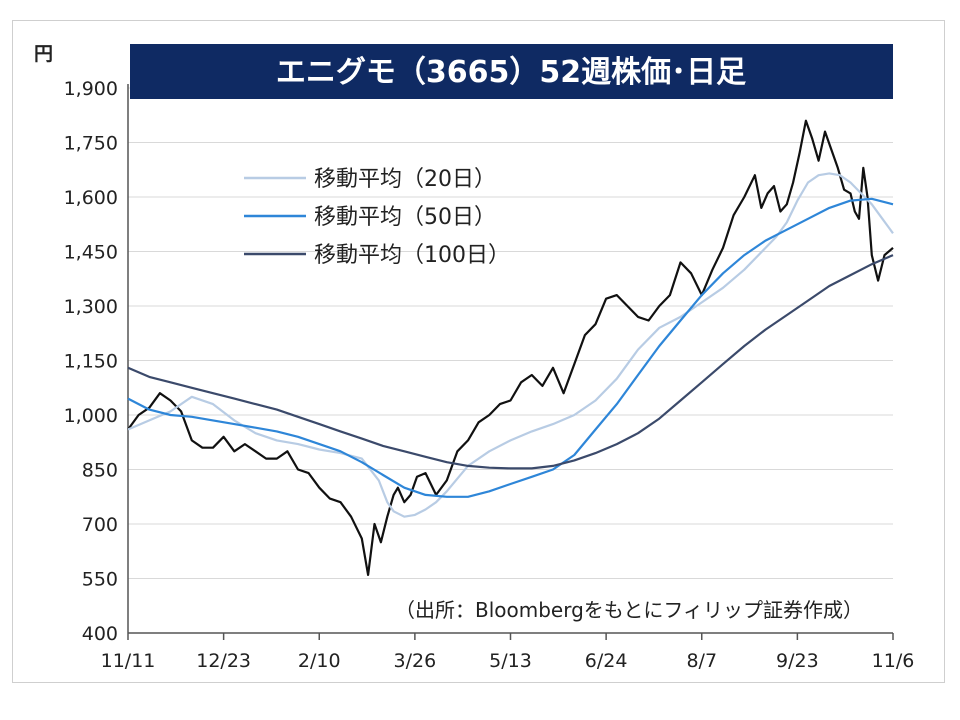 The width and height of the screenshot is (960, 720). Describe the element at coordinates (893, 661) in the screenshot. I see `x-tick-label: 11/6` at that location.